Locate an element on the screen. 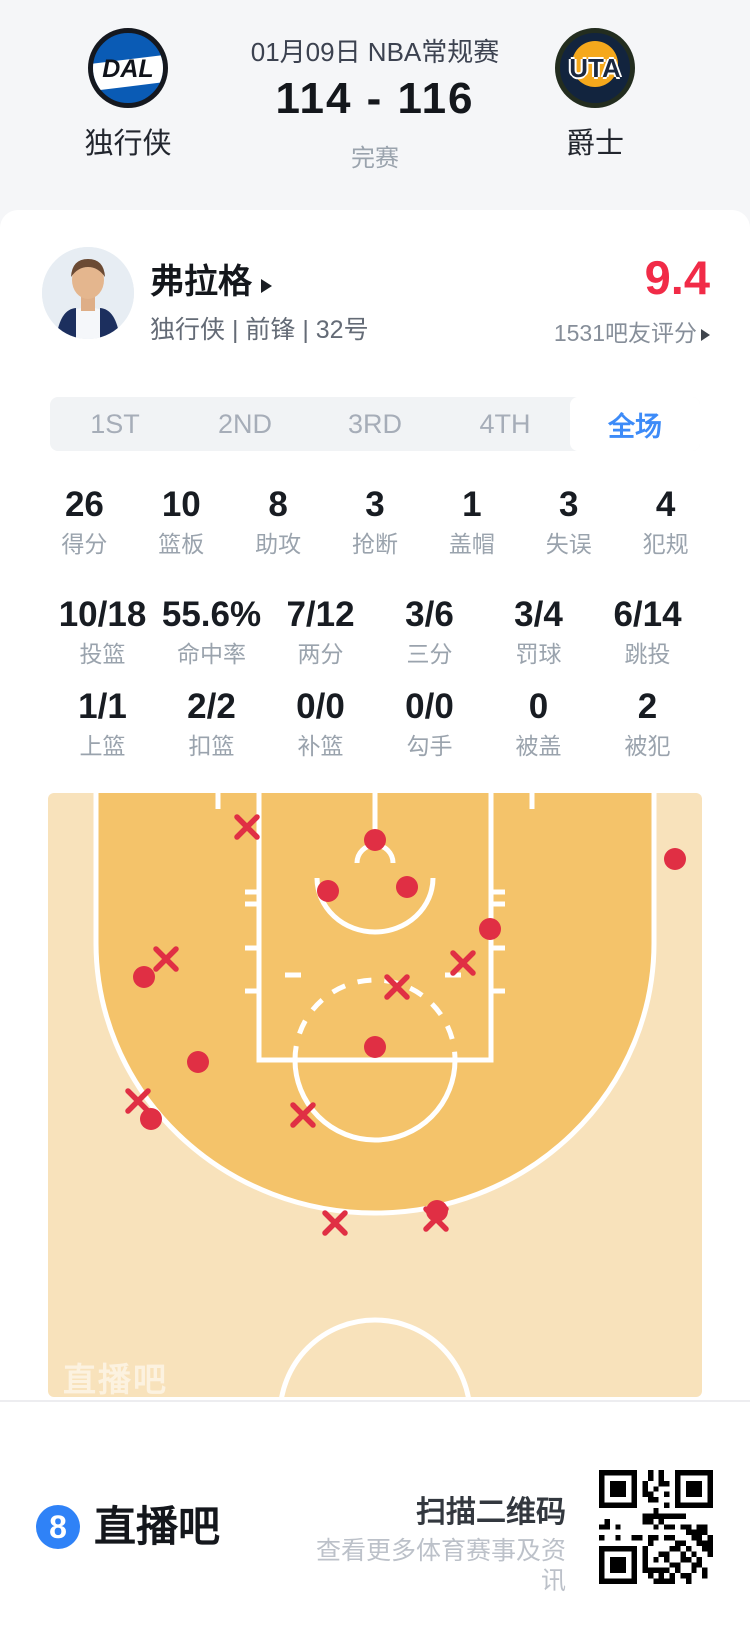  player-info: 独行侠 | 前锋 | 32号 is located at coordinates (259, 330).